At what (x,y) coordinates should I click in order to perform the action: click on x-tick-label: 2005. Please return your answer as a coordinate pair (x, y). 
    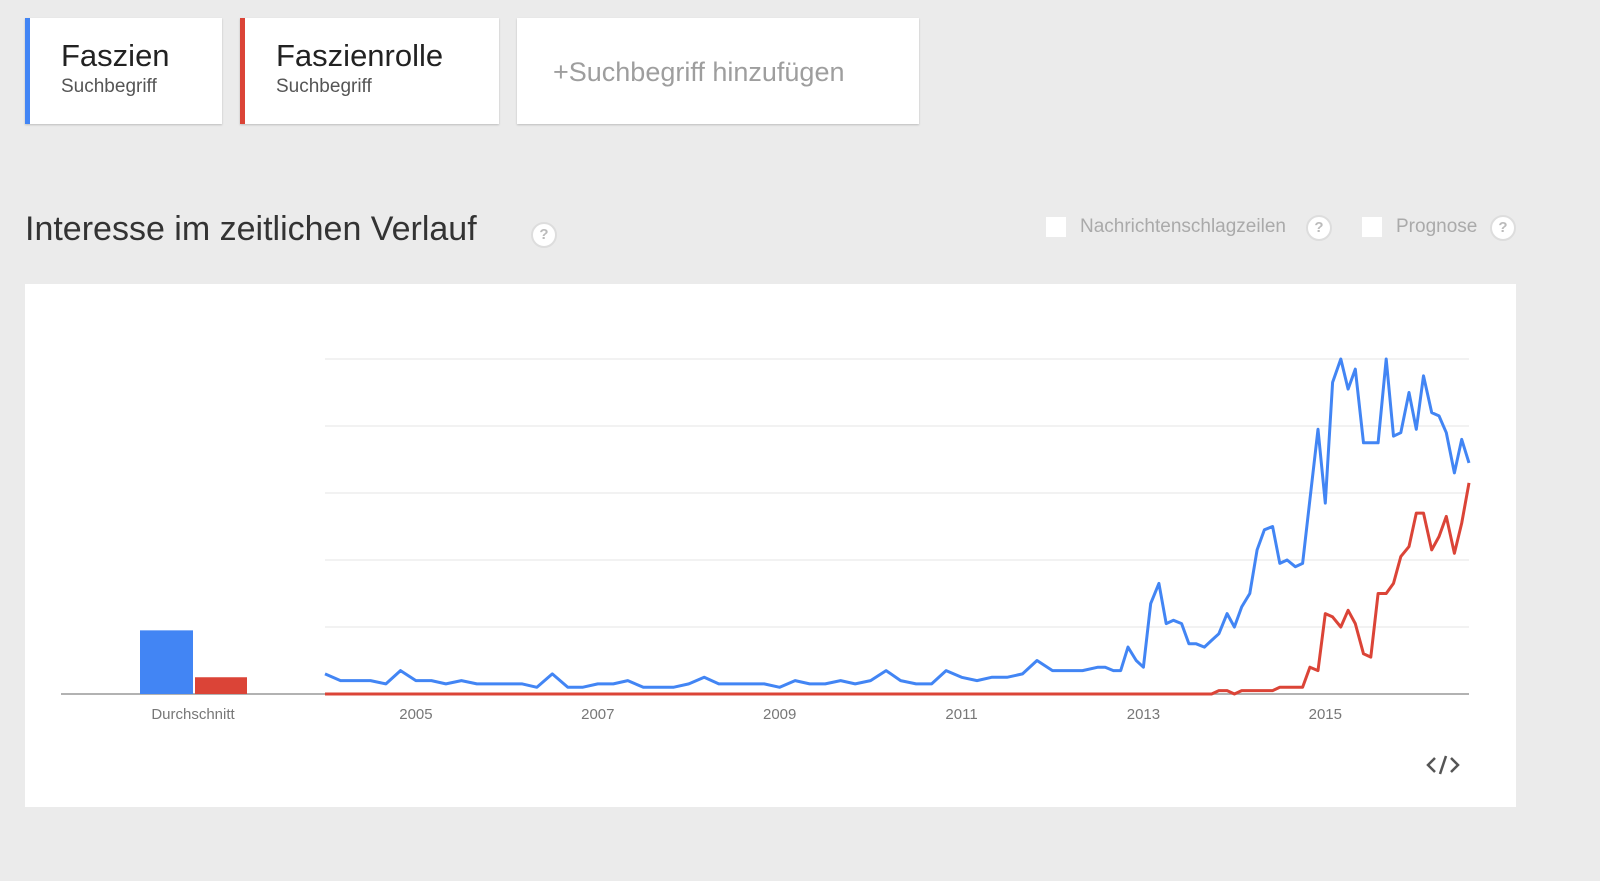
    Looking at the image, I should click on (415, 714).